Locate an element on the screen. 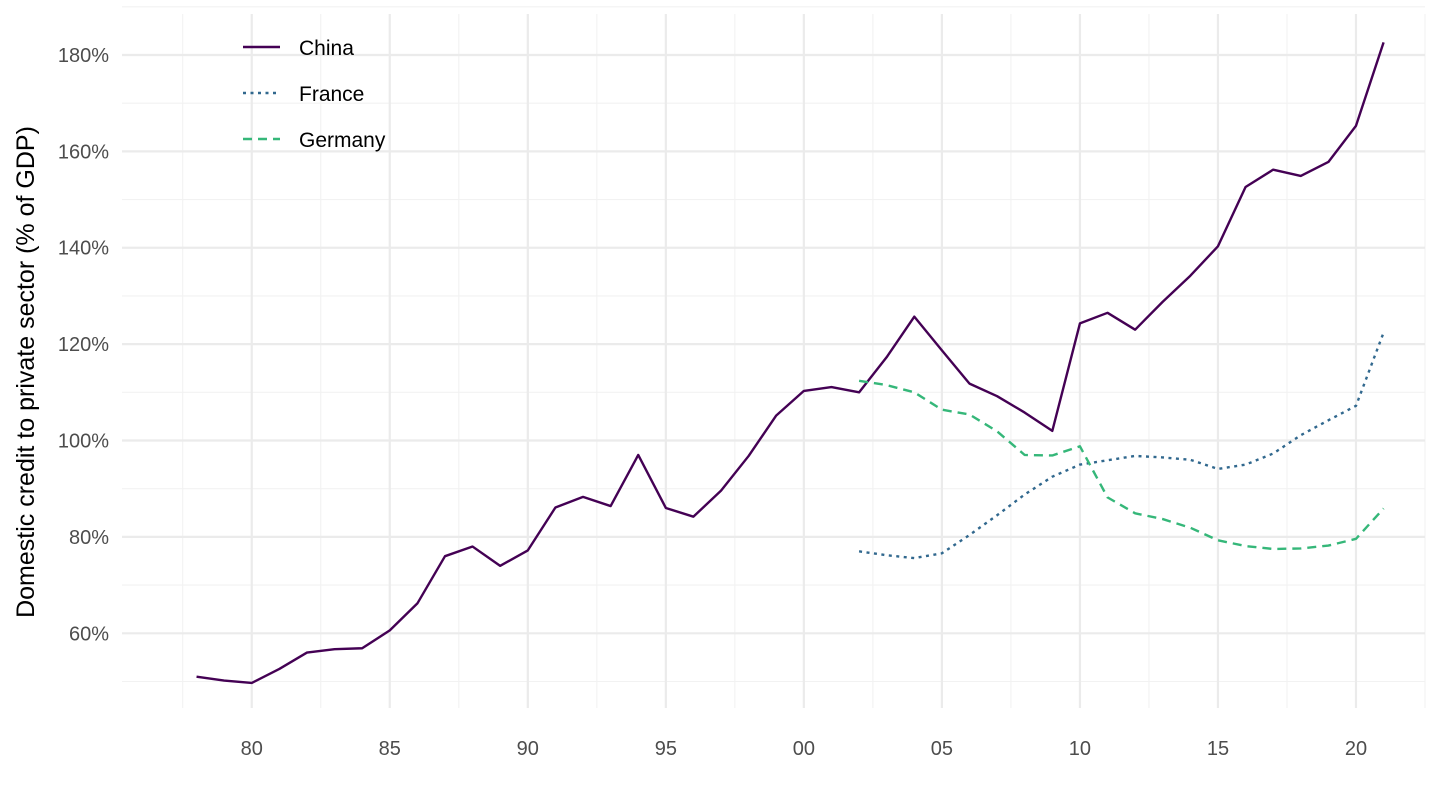 This screenshot has height=810, width=1440. y-tick-label: 100% is located at coordinates (83, 442).